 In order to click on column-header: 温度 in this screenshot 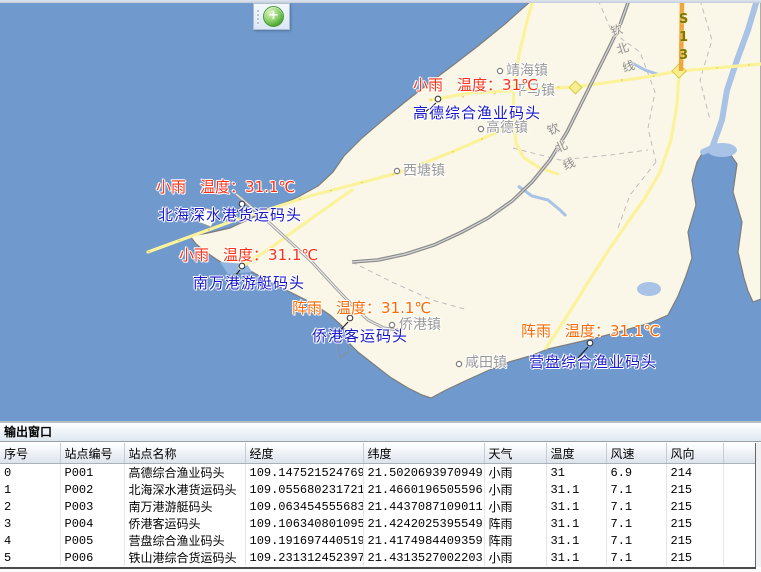, I will do `click(576, 453)`.